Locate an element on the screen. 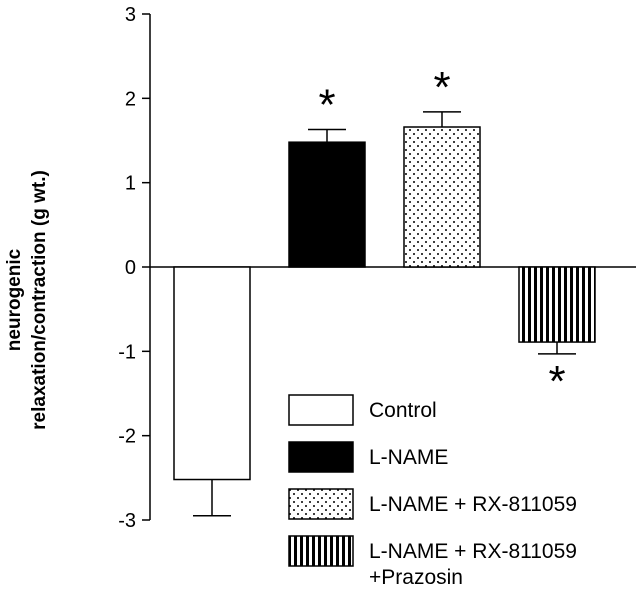  y-tick-label: 2 is located at coordinates (130, 99).